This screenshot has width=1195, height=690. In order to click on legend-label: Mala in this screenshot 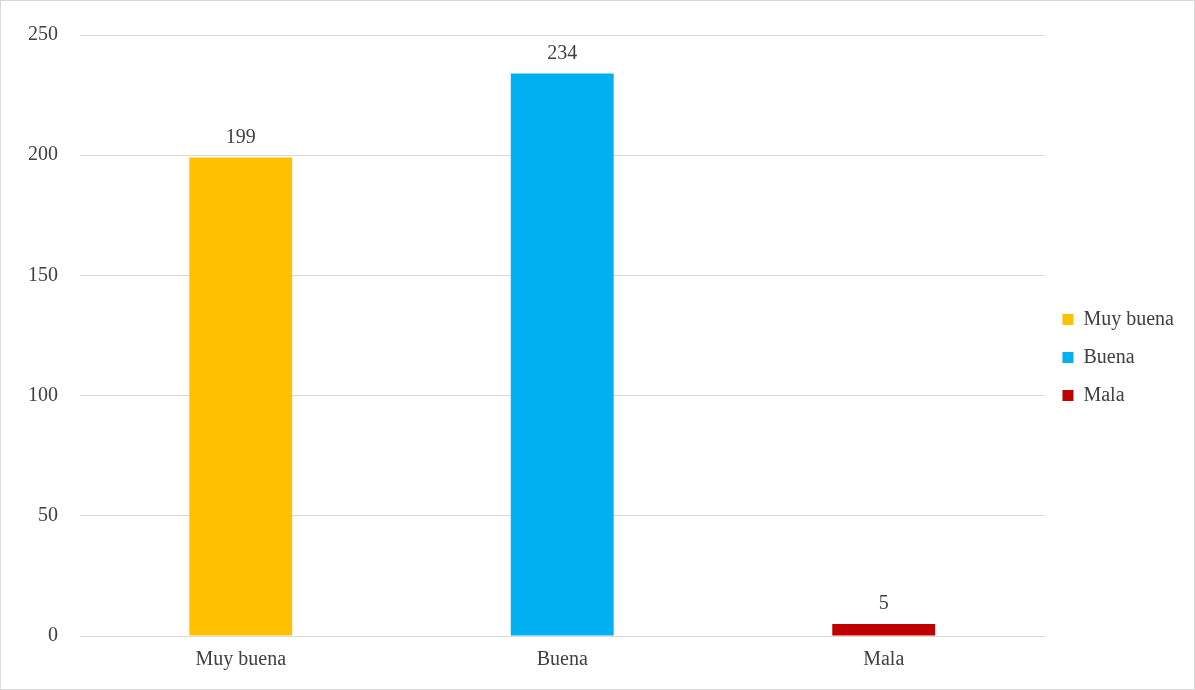, I will do `click(1104, 393)`.